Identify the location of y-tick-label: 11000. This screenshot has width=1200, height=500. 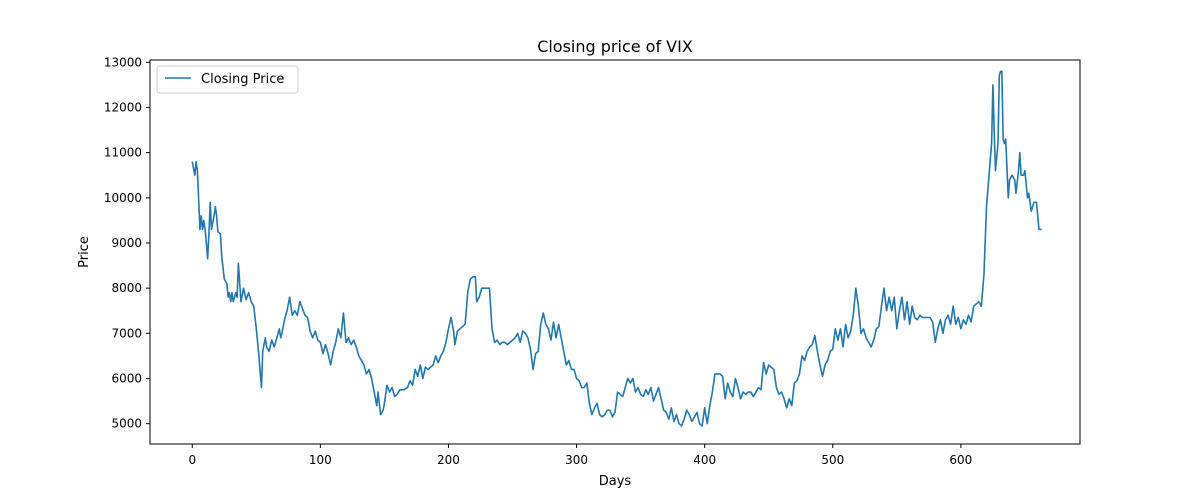
(123, 153).